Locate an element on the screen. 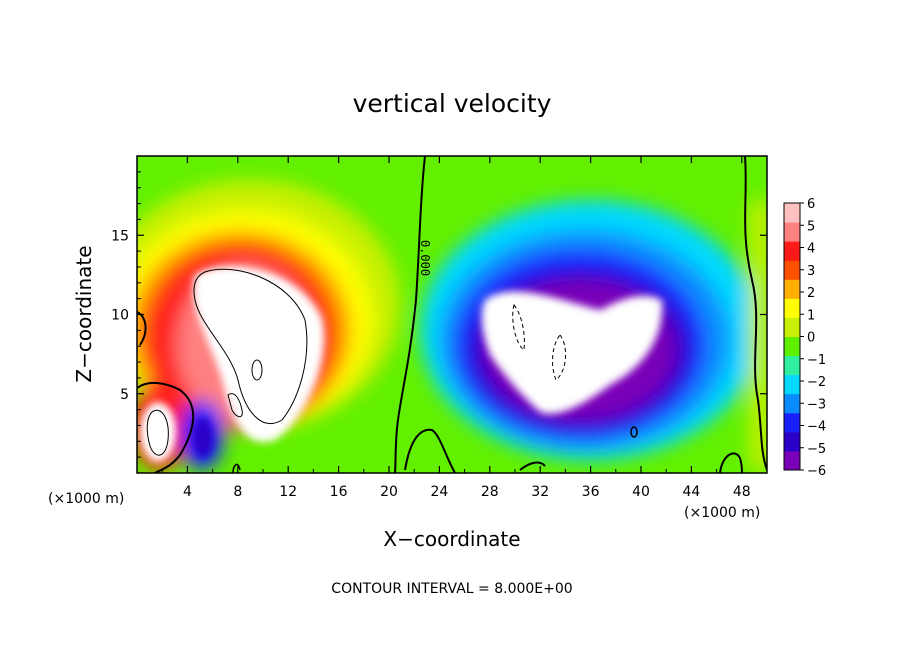 The height and width of the screenshot is (654, 904). colorbar-tick-label: 4 is located at coordinates (811, 249).